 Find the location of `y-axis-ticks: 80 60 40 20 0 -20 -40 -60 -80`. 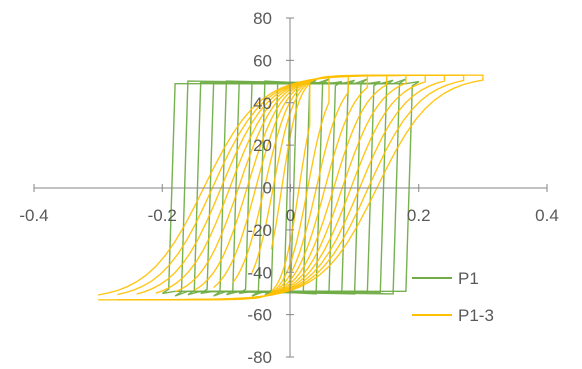

y-axis-ticks: 80 60 40 20 0 -20 -40 -60 -80 is located at coordinates (270, 188).